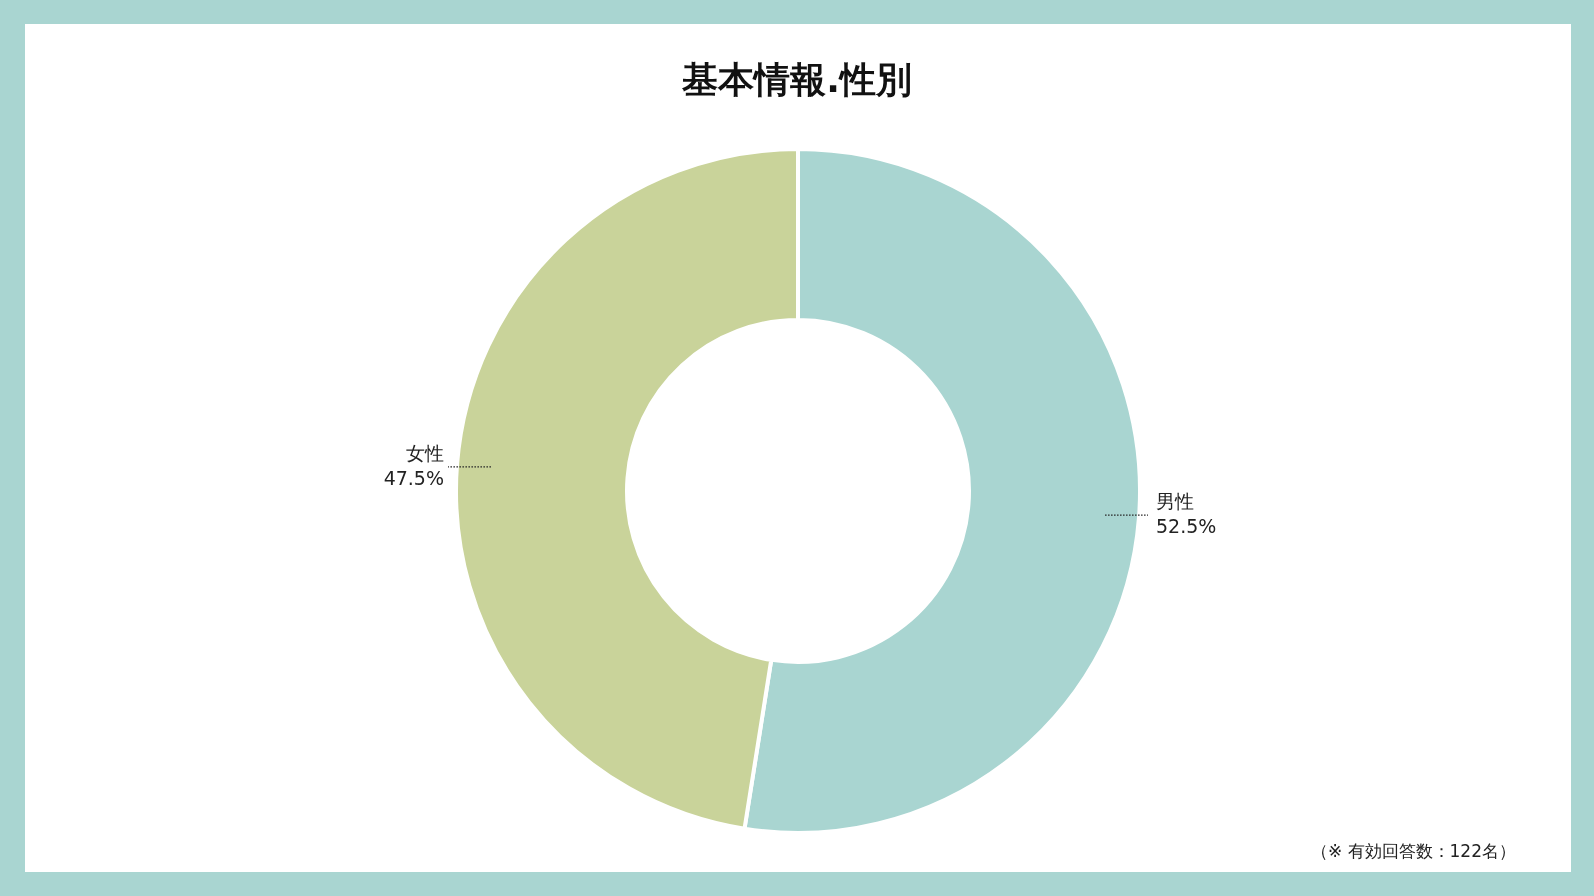 The width and height of the screenshot is (1594, 896). I want to click on slice-label: 女性, so click(425, 452).